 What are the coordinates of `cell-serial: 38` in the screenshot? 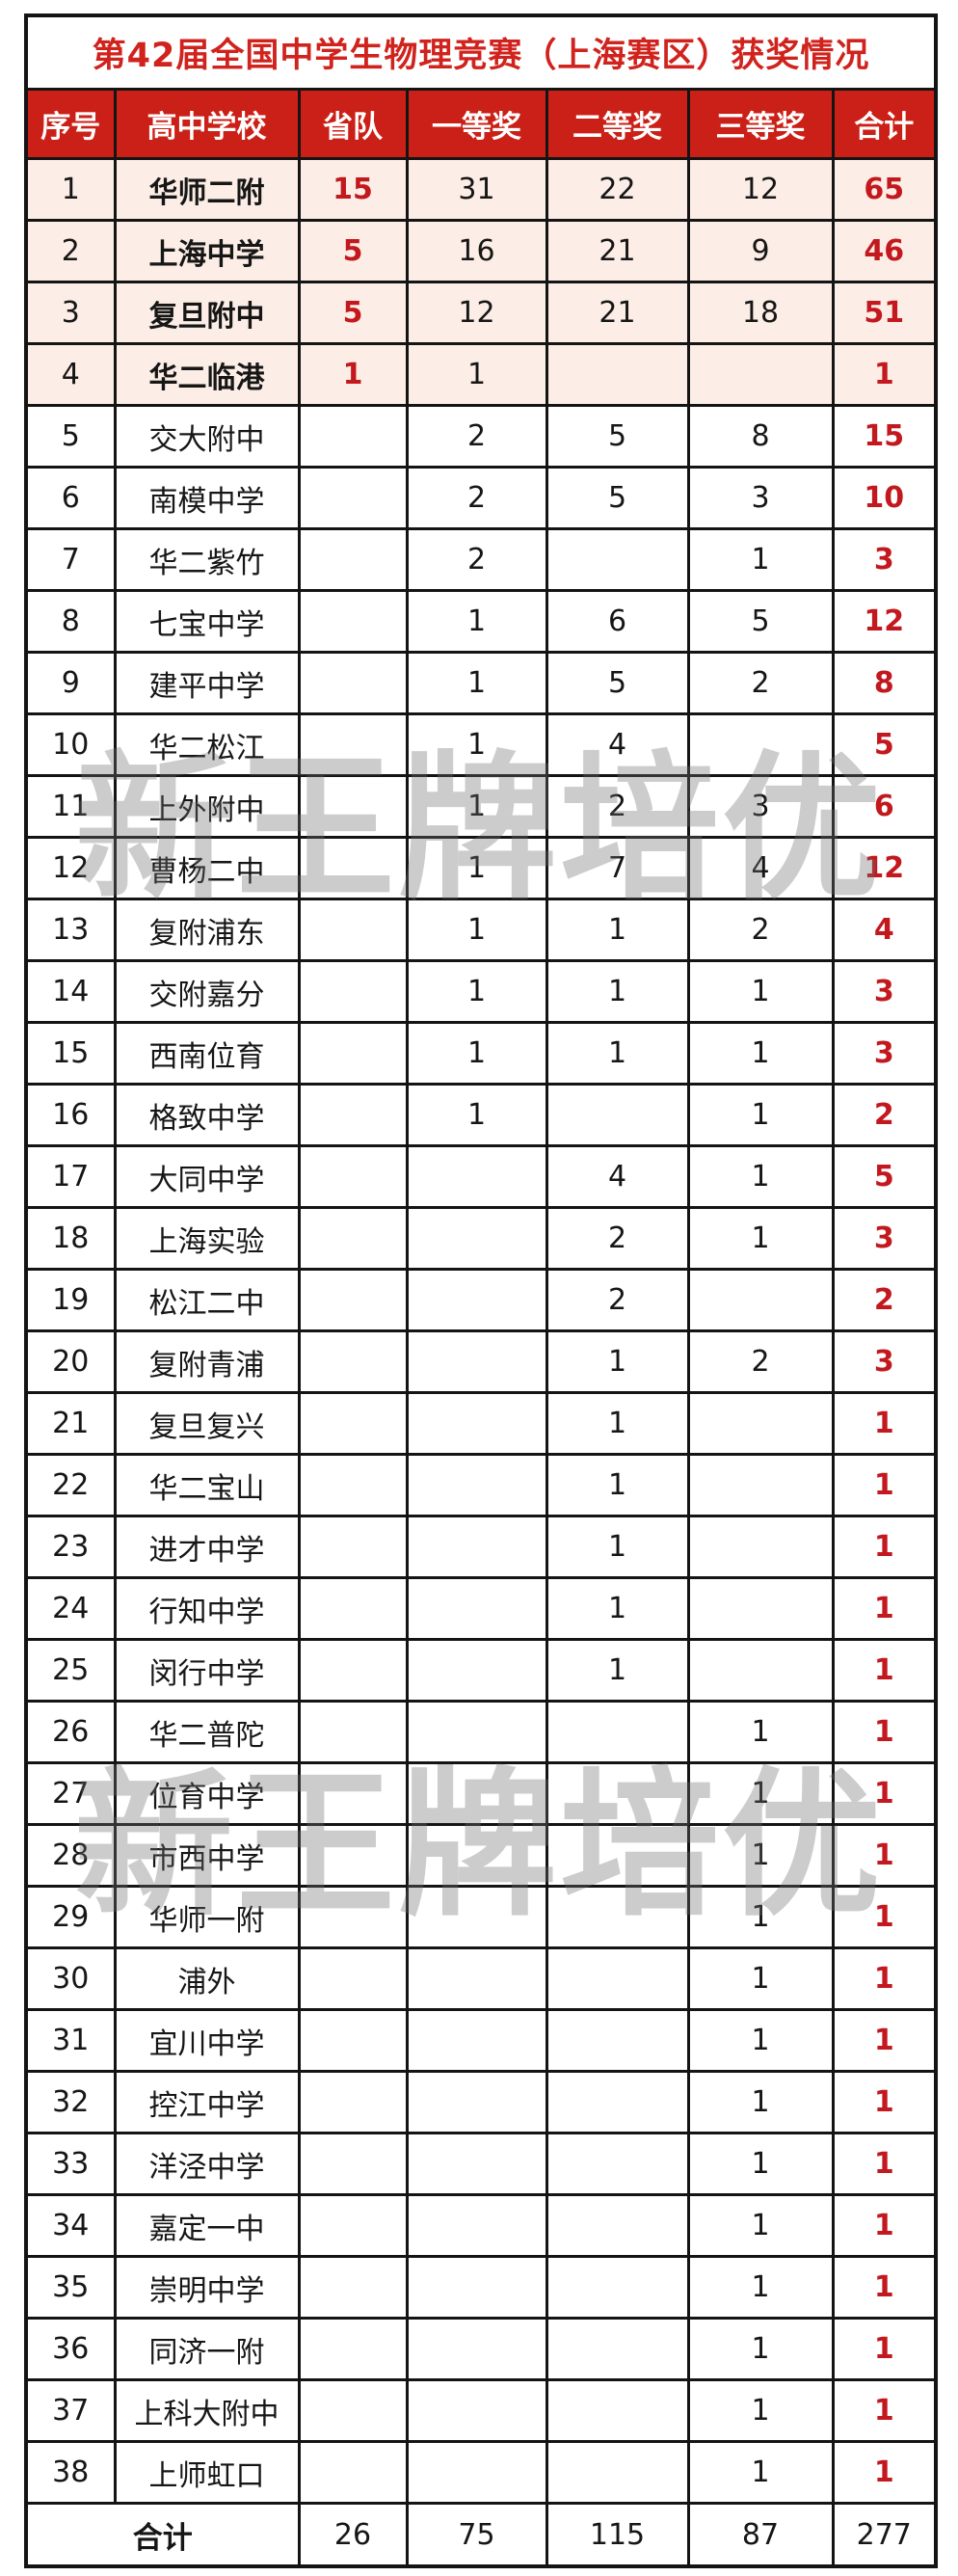 It's located at (70, 2473).